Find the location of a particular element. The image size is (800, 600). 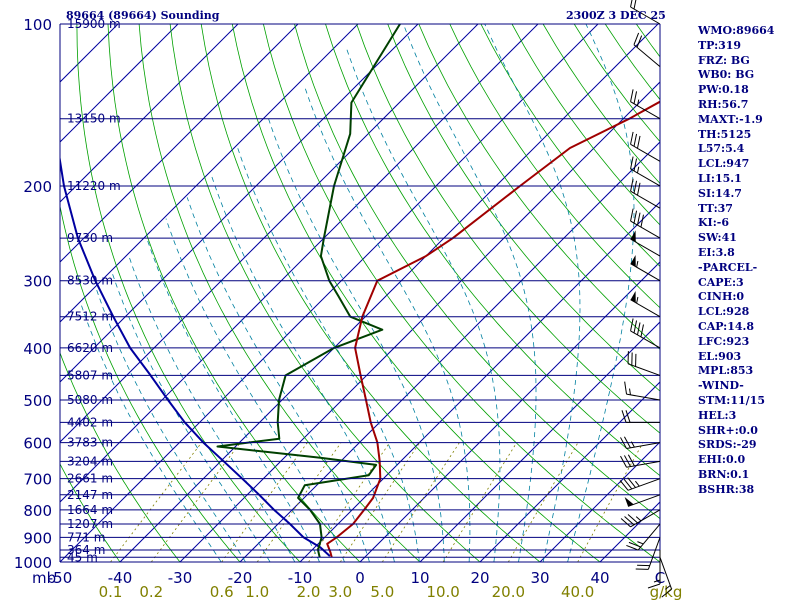

mixing-ratio-label: 3.0 is located at coordinates (340, 591).